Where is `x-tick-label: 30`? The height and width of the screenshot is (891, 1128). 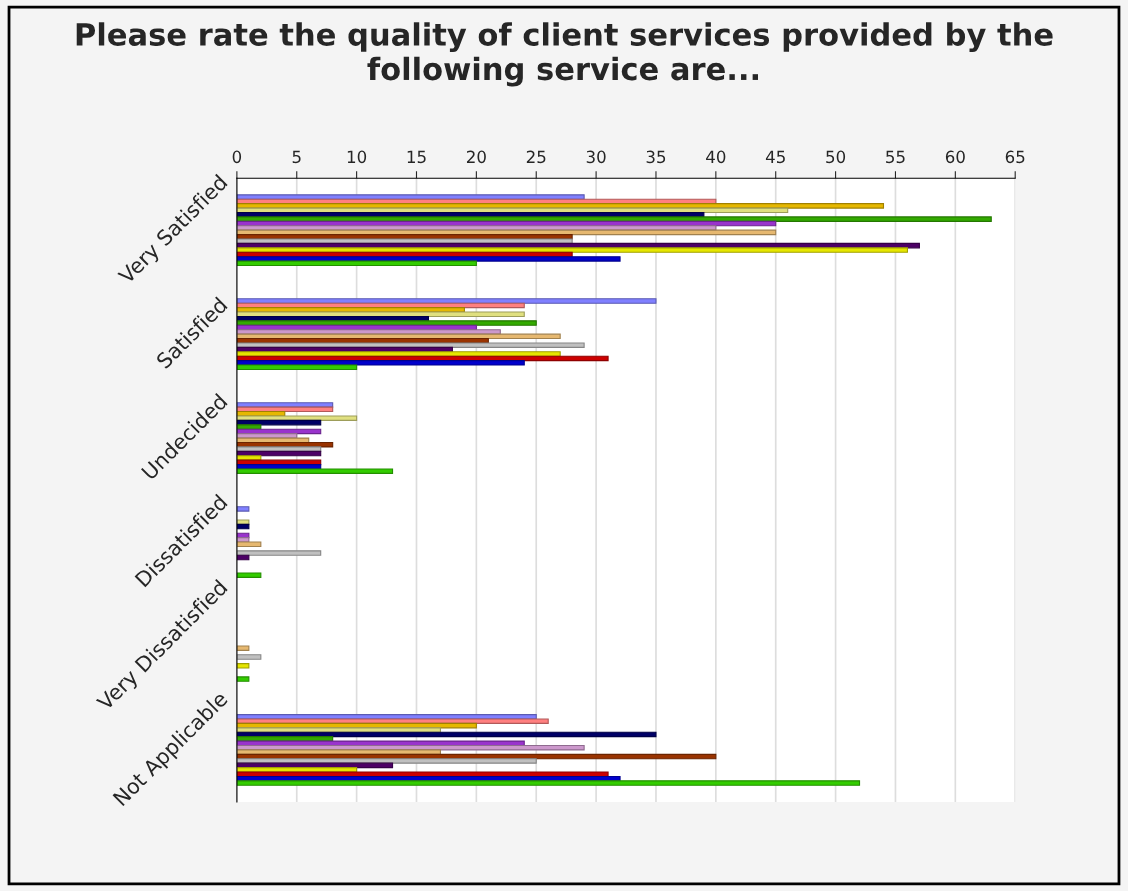 x-tick-label: 30 is located at coordinates (596, 157).